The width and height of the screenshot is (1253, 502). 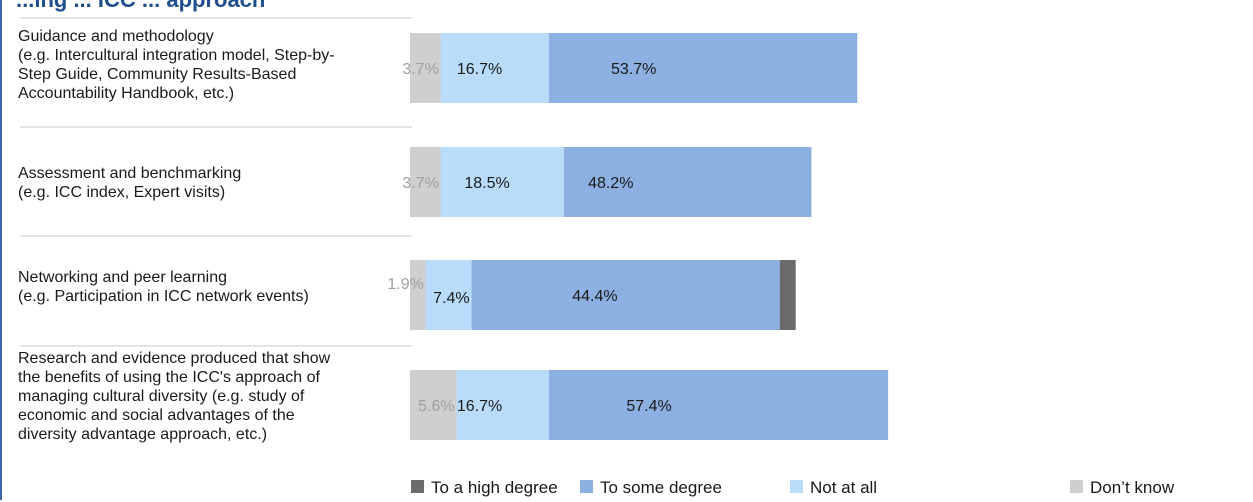 I want to click on data-label: 53.7%, so click(x=633, y=69).